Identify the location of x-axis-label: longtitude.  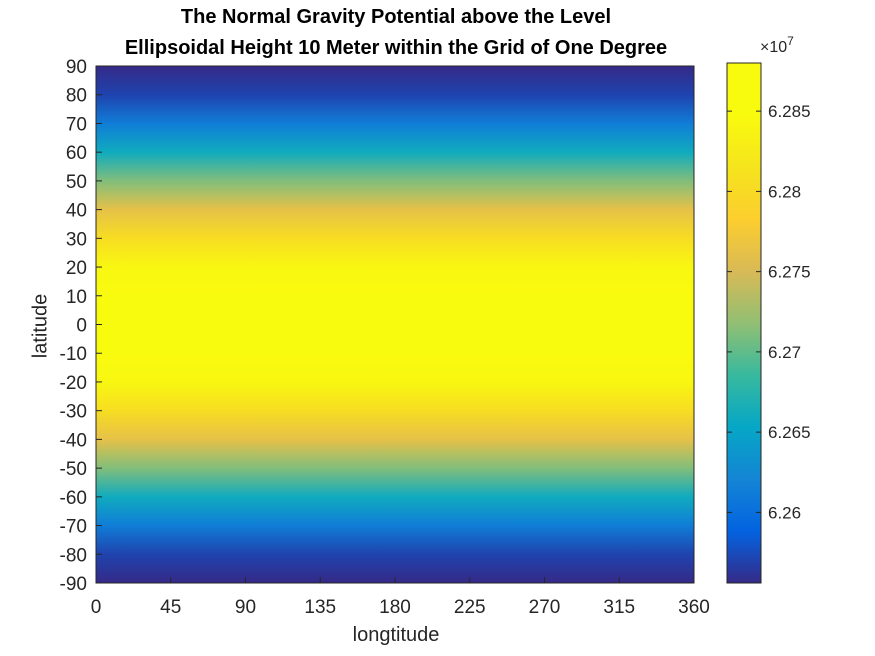
(396, 635).